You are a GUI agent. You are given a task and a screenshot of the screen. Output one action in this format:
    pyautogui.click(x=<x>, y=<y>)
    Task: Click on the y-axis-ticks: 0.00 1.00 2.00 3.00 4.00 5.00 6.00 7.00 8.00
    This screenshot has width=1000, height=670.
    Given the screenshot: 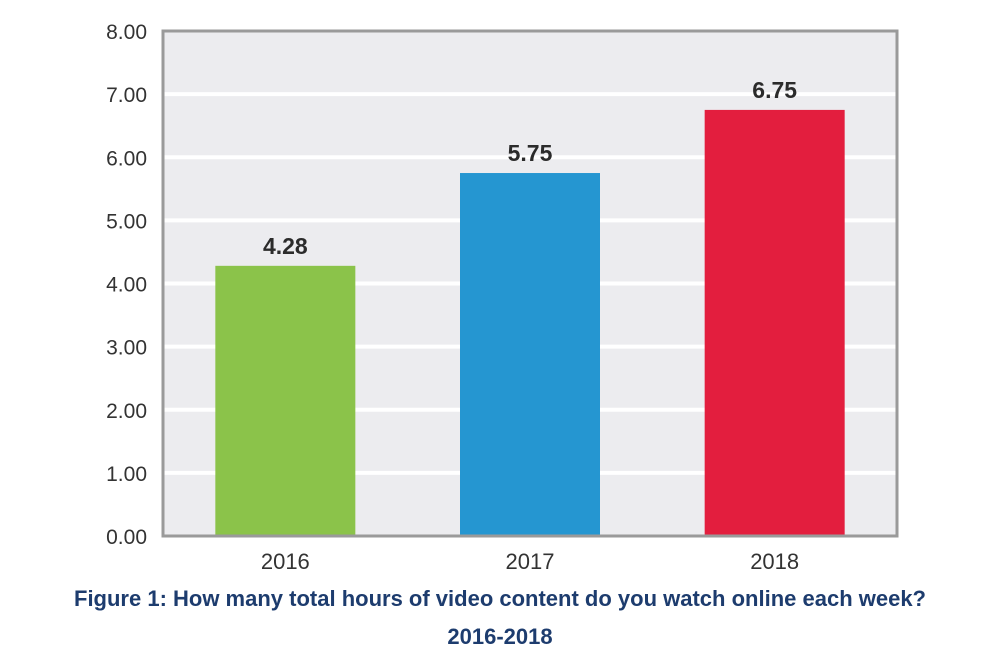 What is the action you would take?
    pyautogui.click(x=126, y=285)
    